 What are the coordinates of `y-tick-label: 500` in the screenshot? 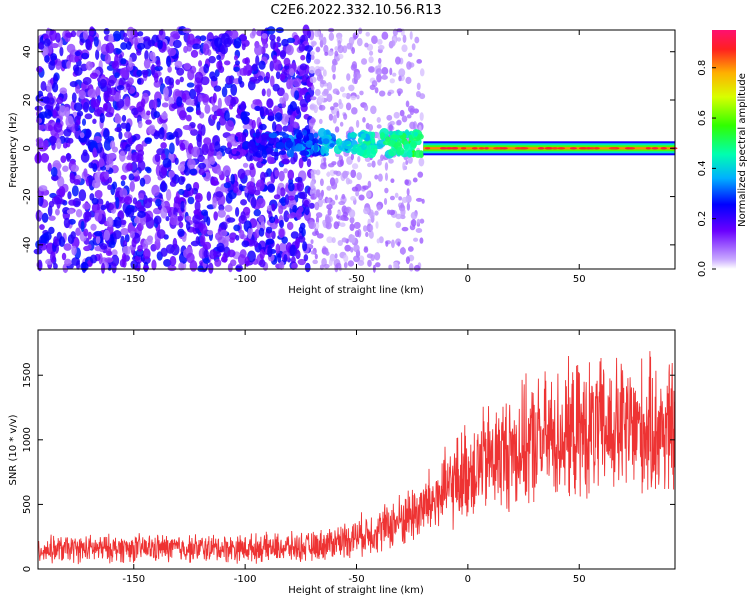 It's located at (27, 504).